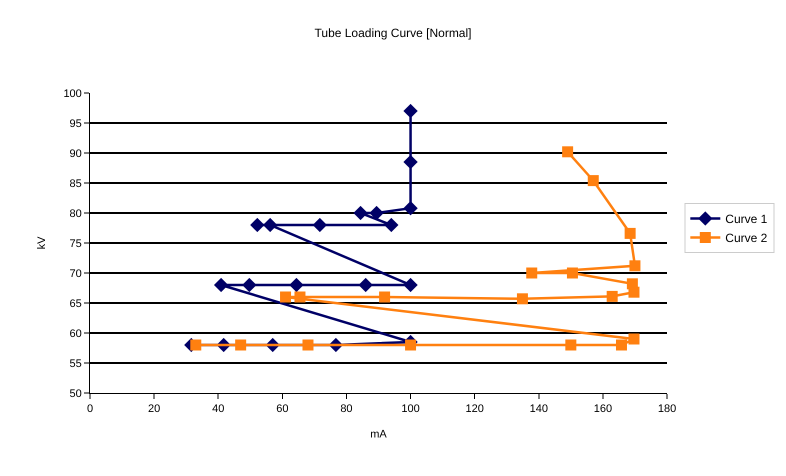  I want to click on x-tick-label: 180, so click(667, 409).